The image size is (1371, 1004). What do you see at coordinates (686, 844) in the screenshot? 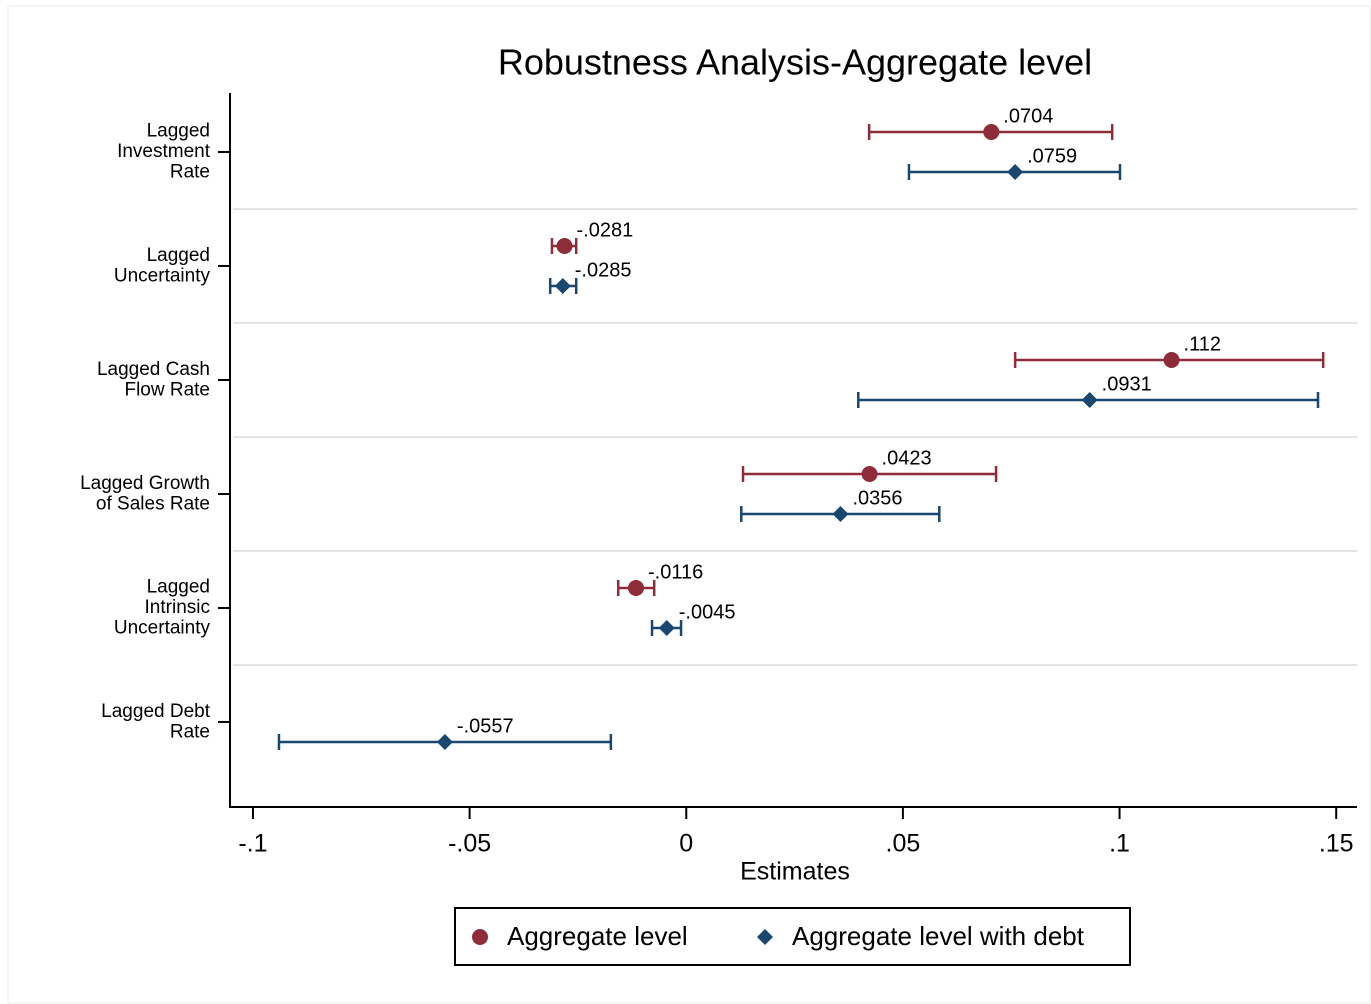
I see `x-tick-label: 0` at bounding box center [686, 844].